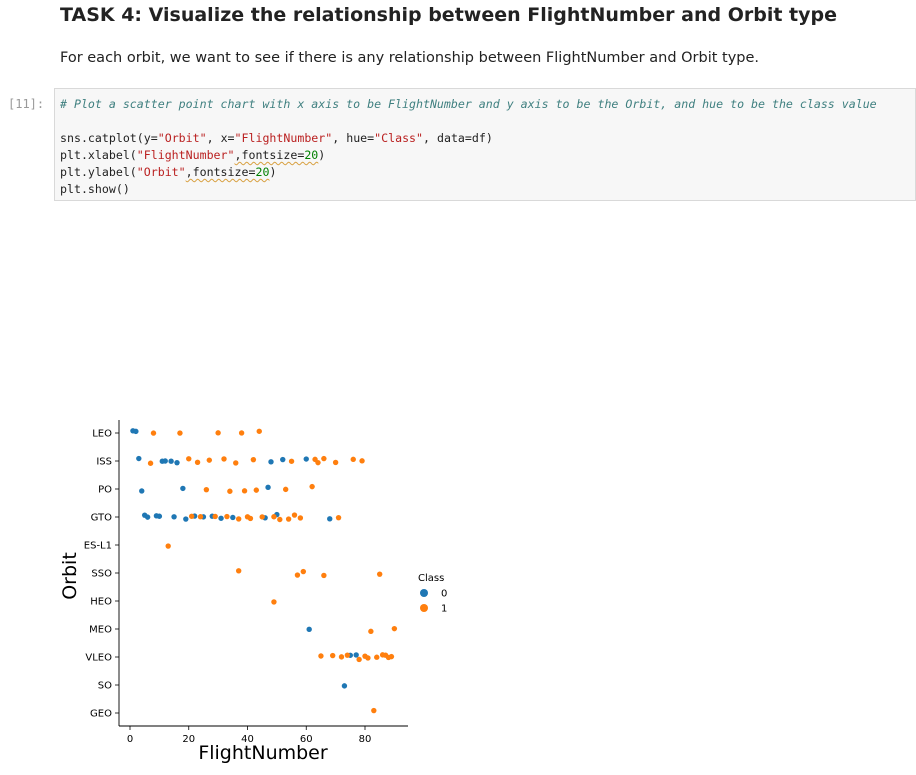 Image resolution: width=916 pixels, height=775 pixels. What do you see at coordinates (95, 189) in the screenshot?
I see `code-line-show: plt.show()` at bounding box center [95, 189].